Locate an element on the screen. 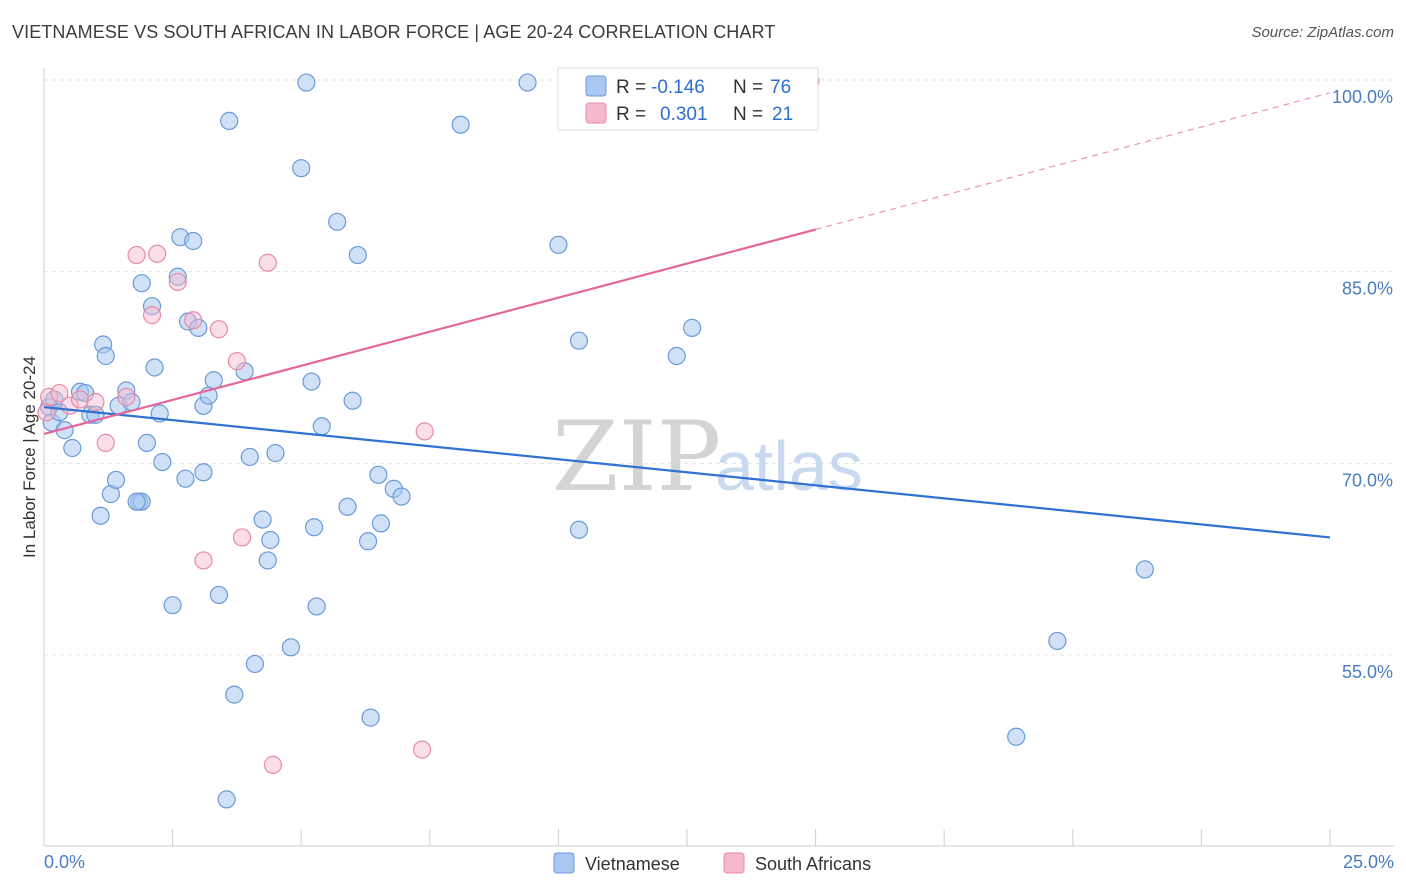  legend-n-value-vietnamese: 76 is located at coordinates (780, 87).